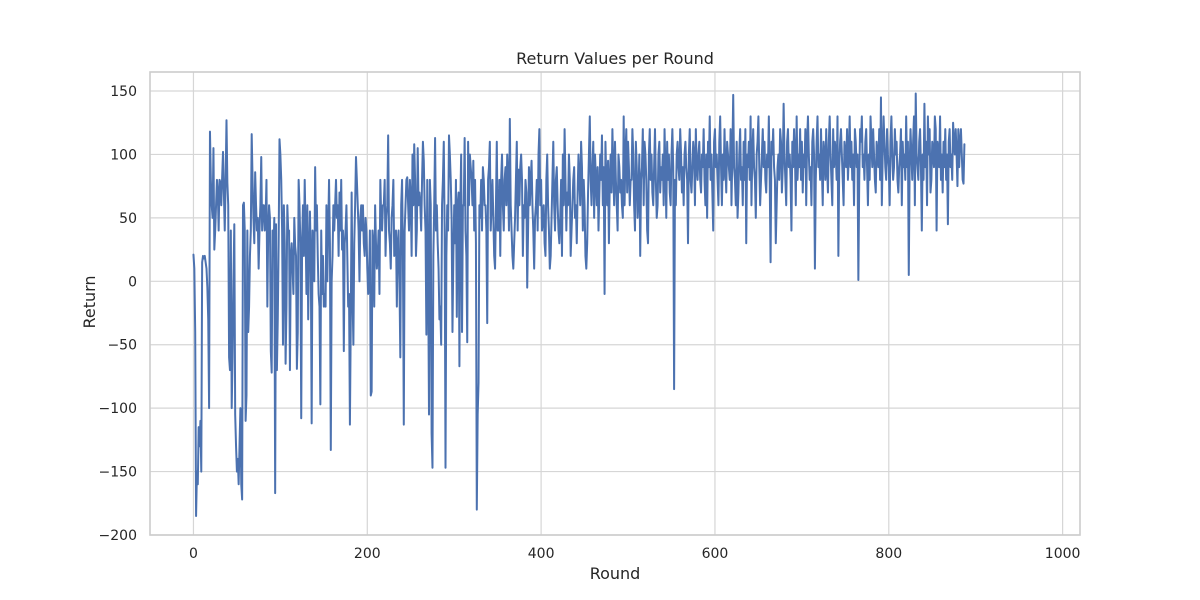 This screenshot has height=600, width=1200. What do you see at coordinates (118, 314) in the screenshot?
I see `y-tick-labels: −200 −150 −100 −50 0 50 100 150` at bounding box center [118, 314].